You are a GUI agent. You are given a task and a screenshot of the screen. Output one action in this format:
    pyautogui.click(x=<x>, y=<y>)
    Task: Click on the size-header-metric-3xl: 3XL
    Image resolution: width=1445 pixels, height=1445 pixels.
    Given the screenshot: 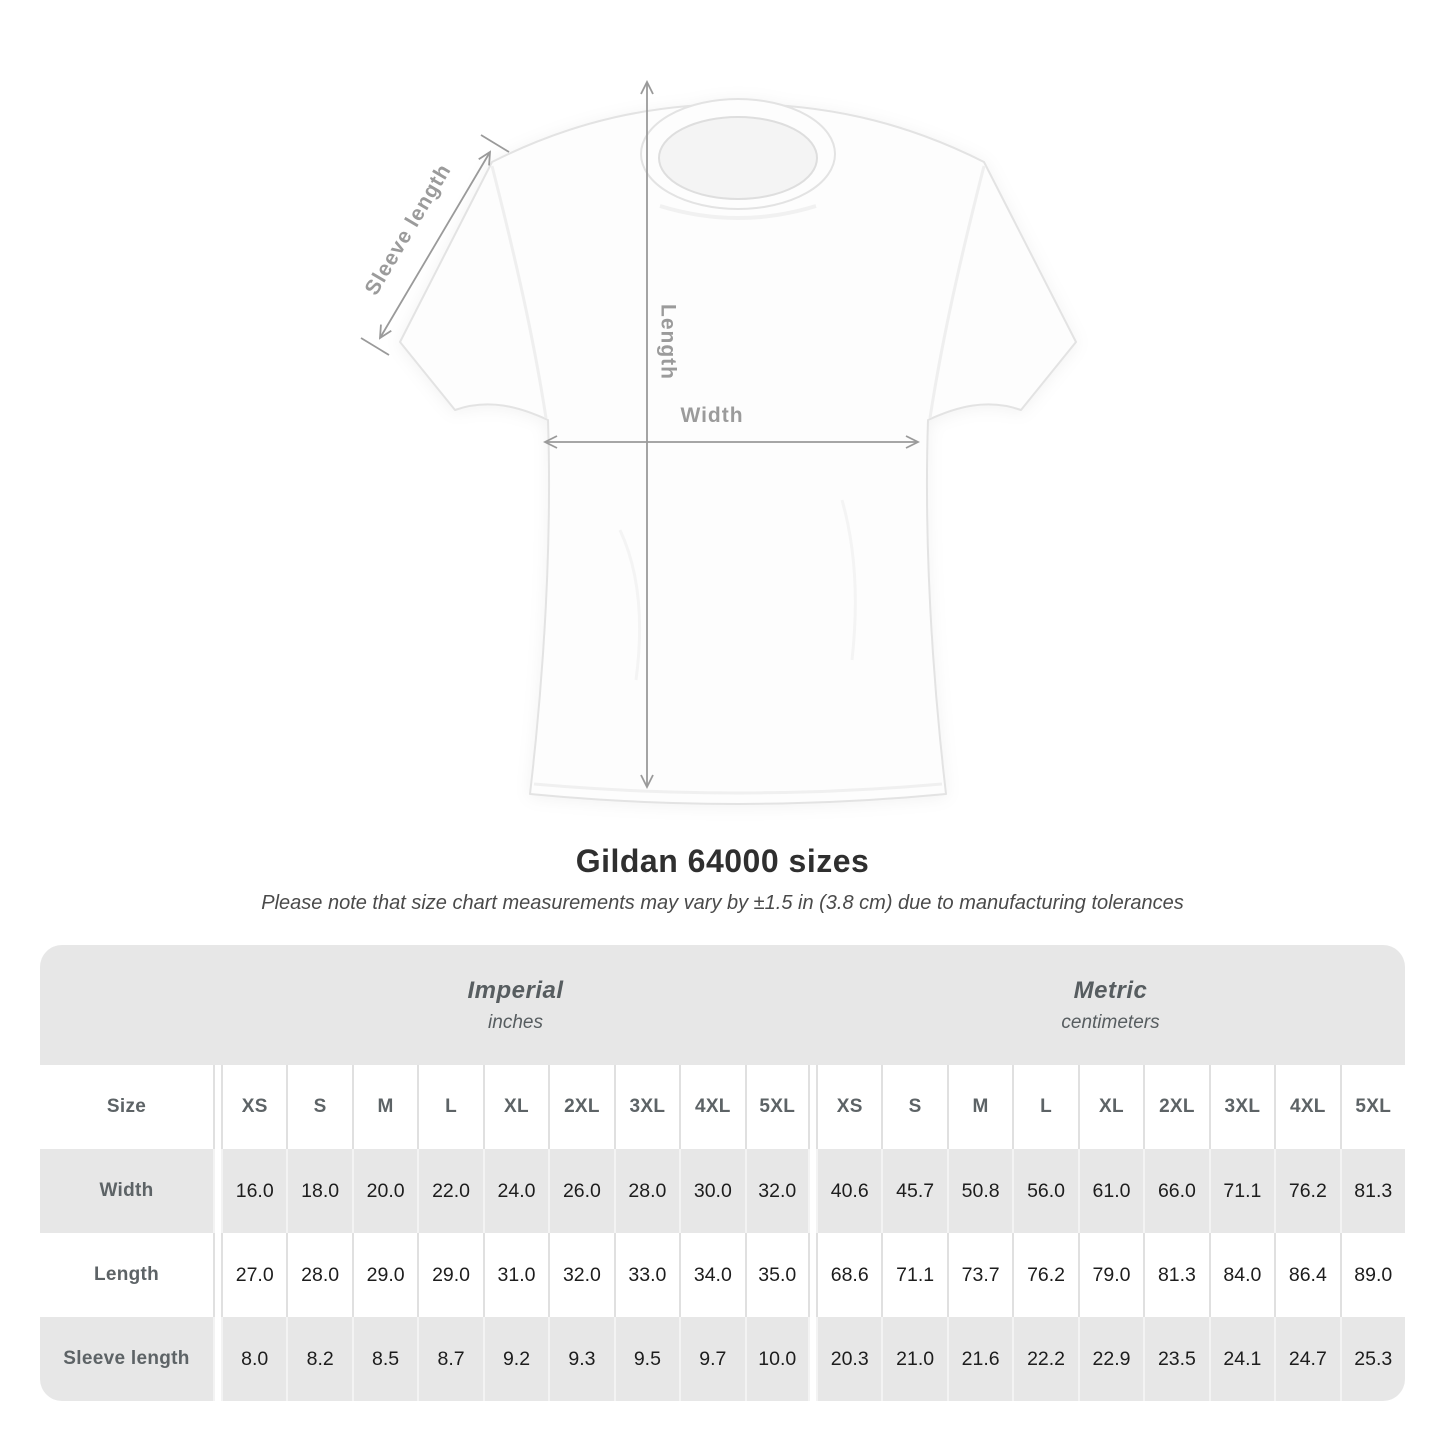 What is the action you would take?
    pyautogui.click(x=1241, y=1107)
    